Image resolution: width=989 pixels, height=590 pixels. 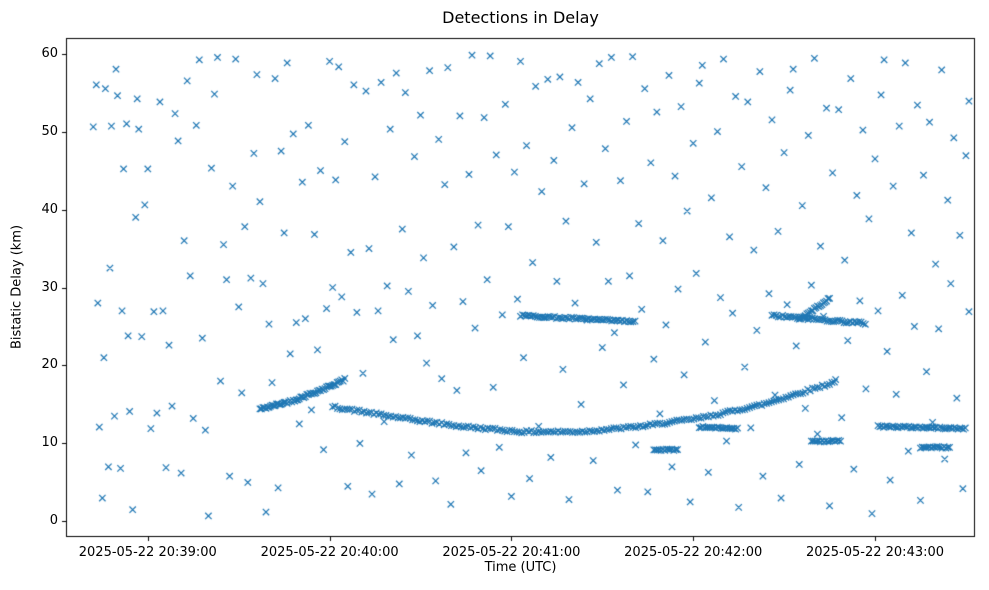 What do you see at coordinates (49, 287) in the screenshot?
I see `y-tick-label: 30` at bounding box center [49, 287].